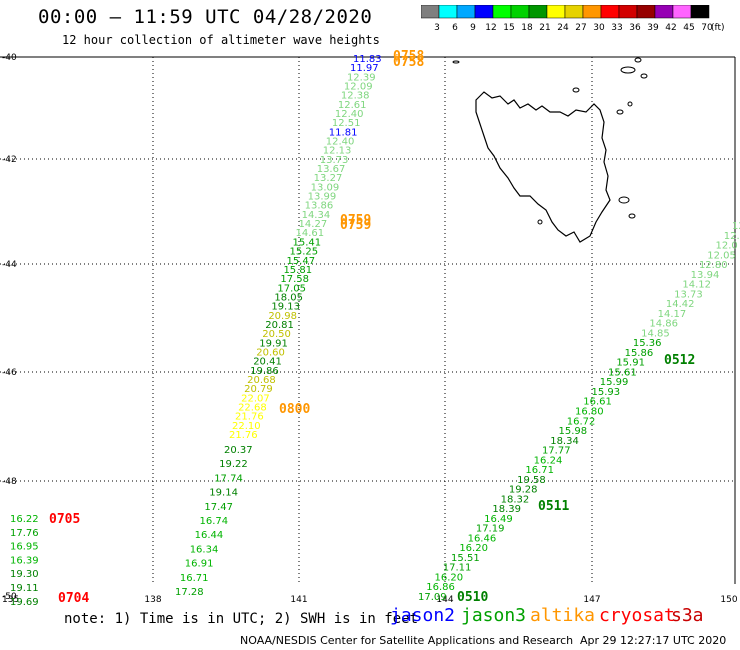 This screenshot has height=650, width=740. Describe the element at coordinates (437, 28) in the screenshot. I see `colorbar-label: 3` at that location.